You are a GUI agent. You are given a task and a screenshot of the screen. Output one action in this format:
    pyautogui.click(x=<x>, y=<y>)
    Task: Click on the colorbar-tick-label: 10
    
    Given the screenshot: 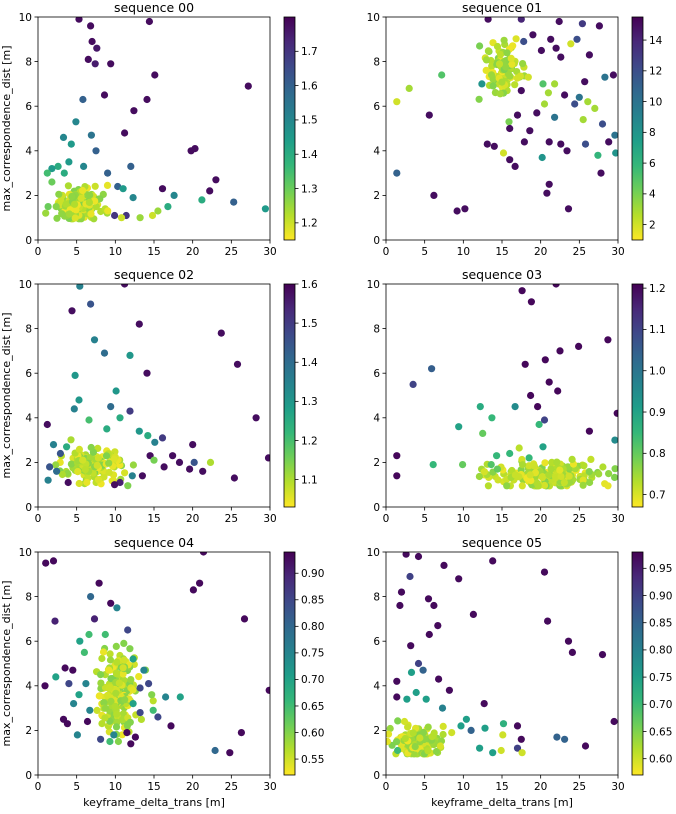 What is the action you would take?
    pyautogui.click(x=655, y=102)
    